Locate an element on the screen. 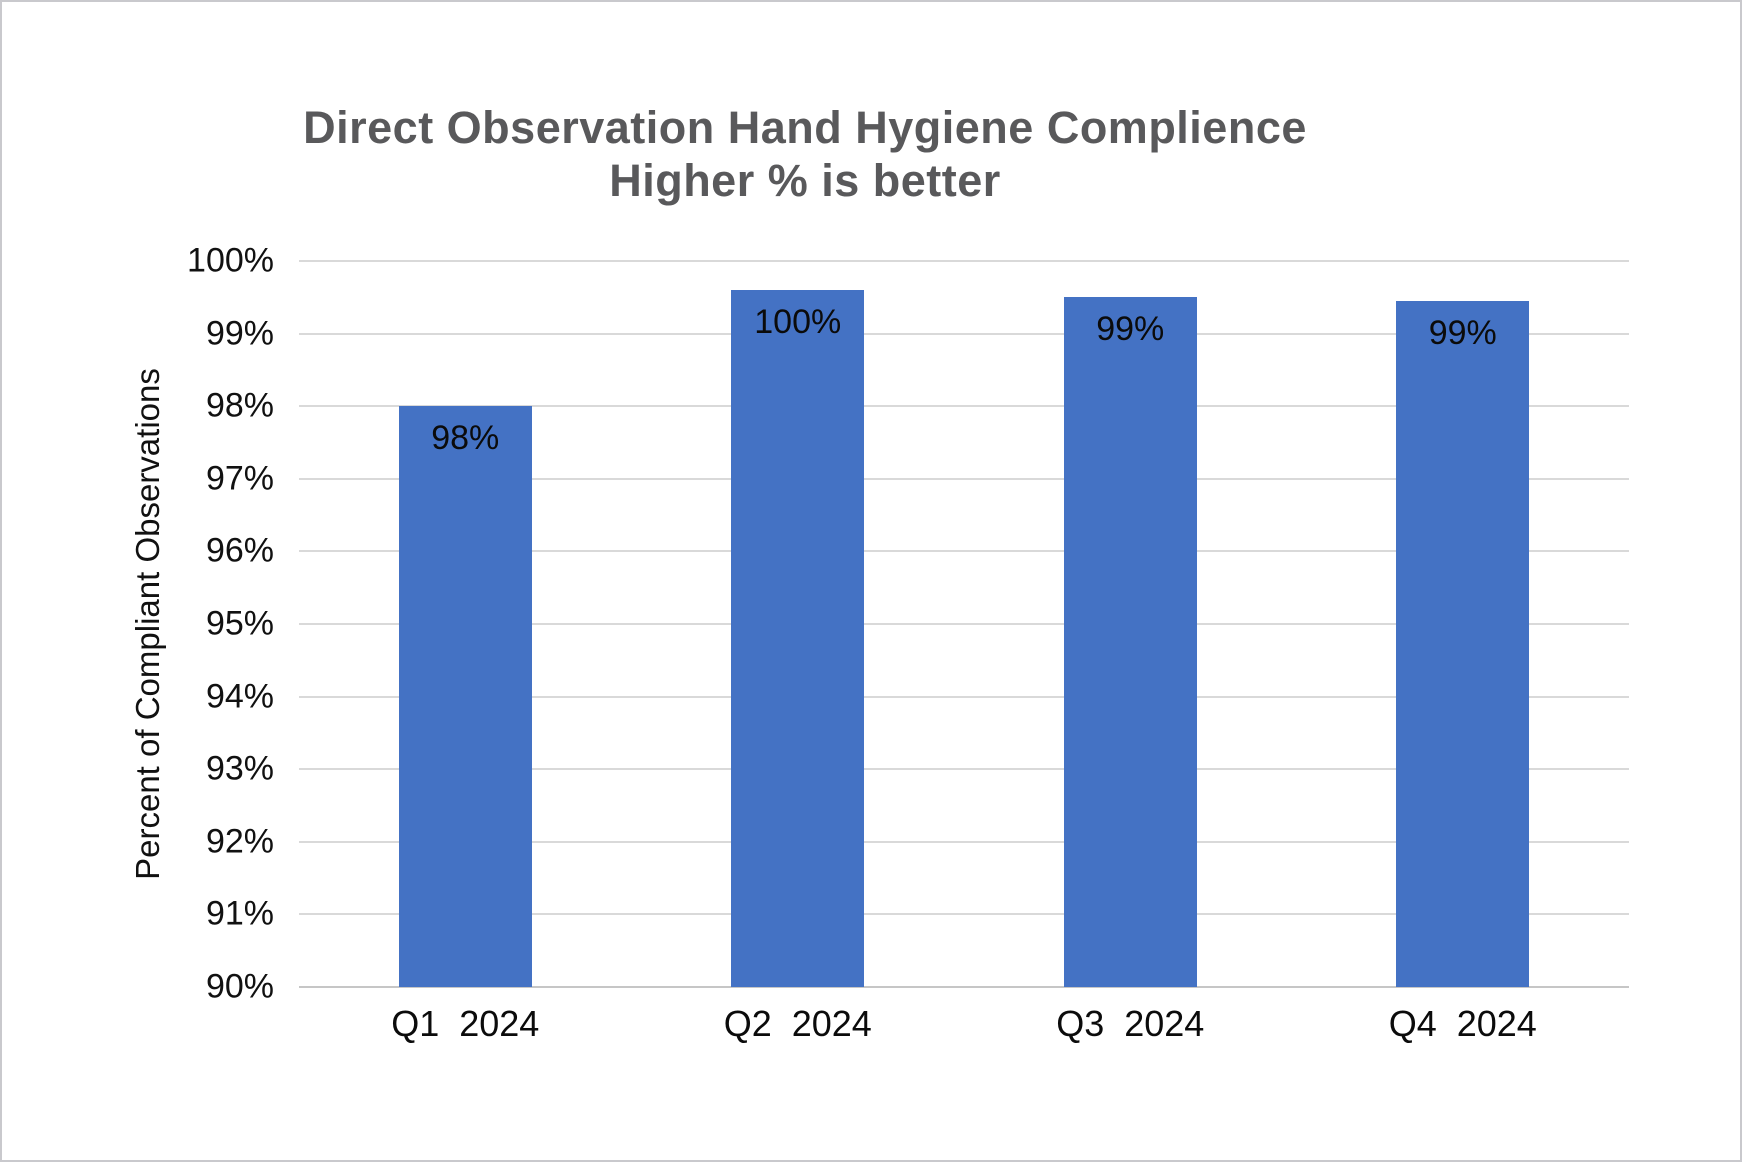 The height and width of the screenshot is (1162, 1742). y-tick-label: 92% is located at coordinates (239, 841).